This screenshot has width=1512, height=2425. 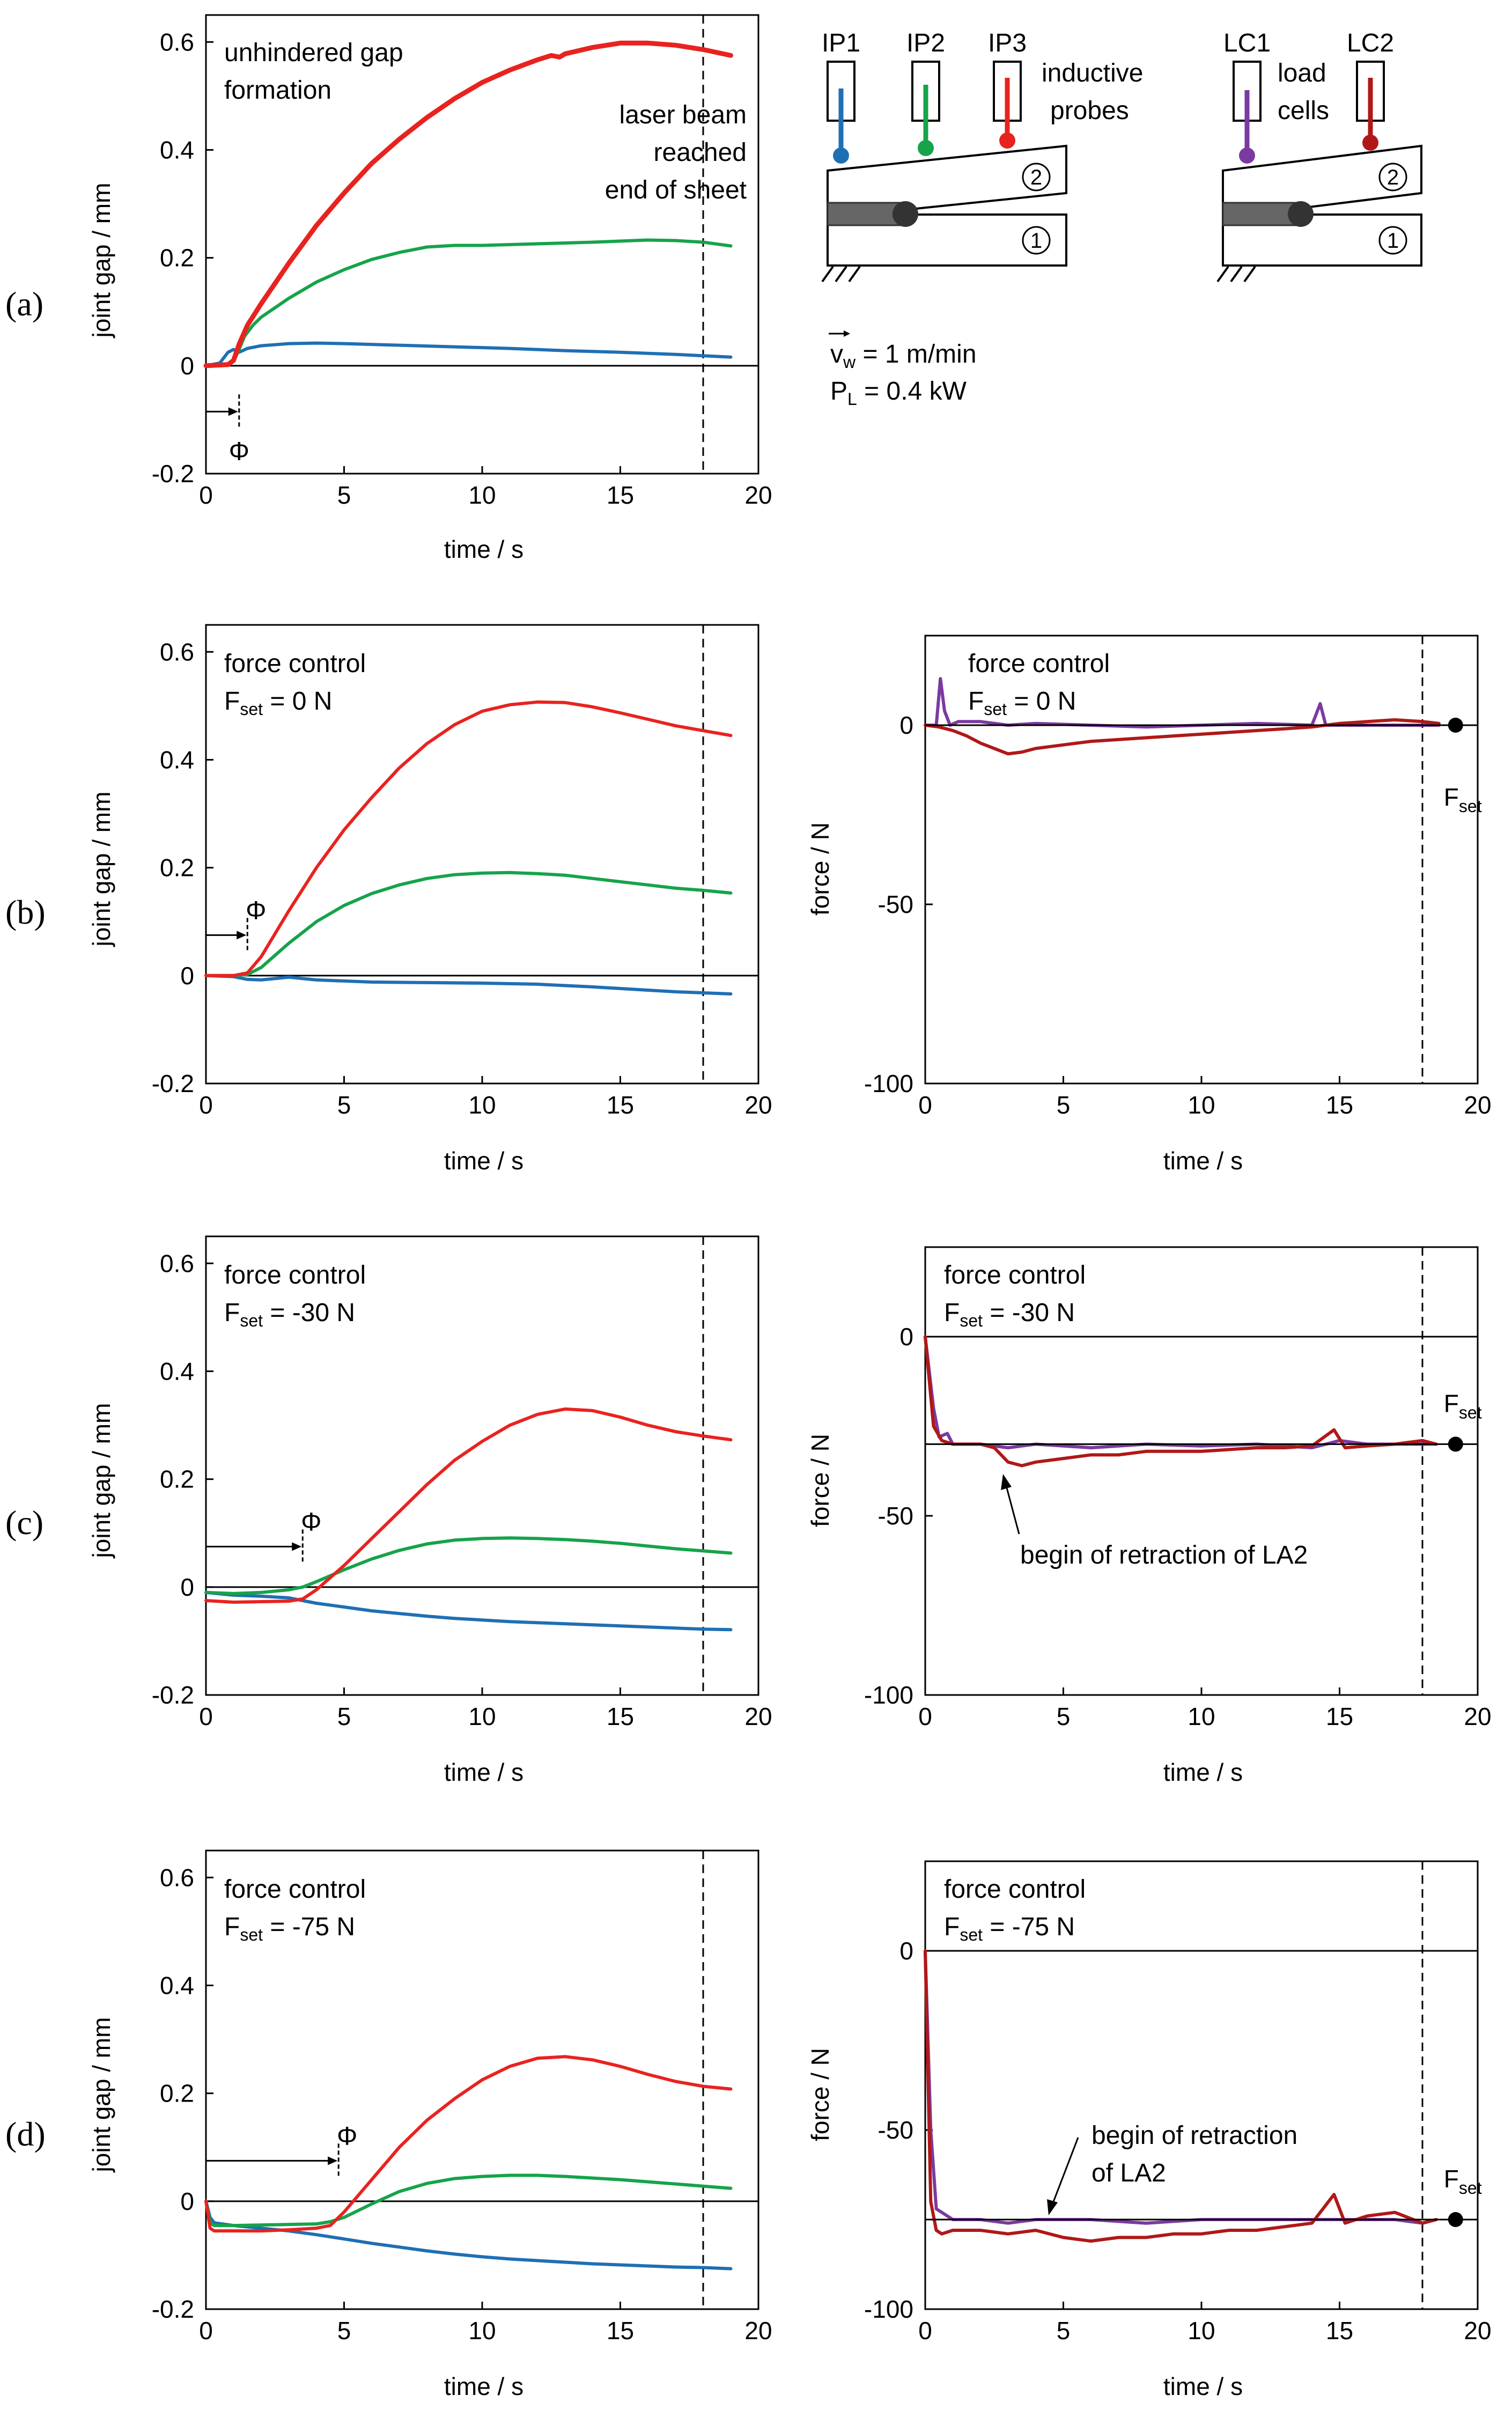 What do you see at coordinates (1092, 73) in the screenshot?
I see `probes-label-line1: inductive` at bounding box center [1092, 73].